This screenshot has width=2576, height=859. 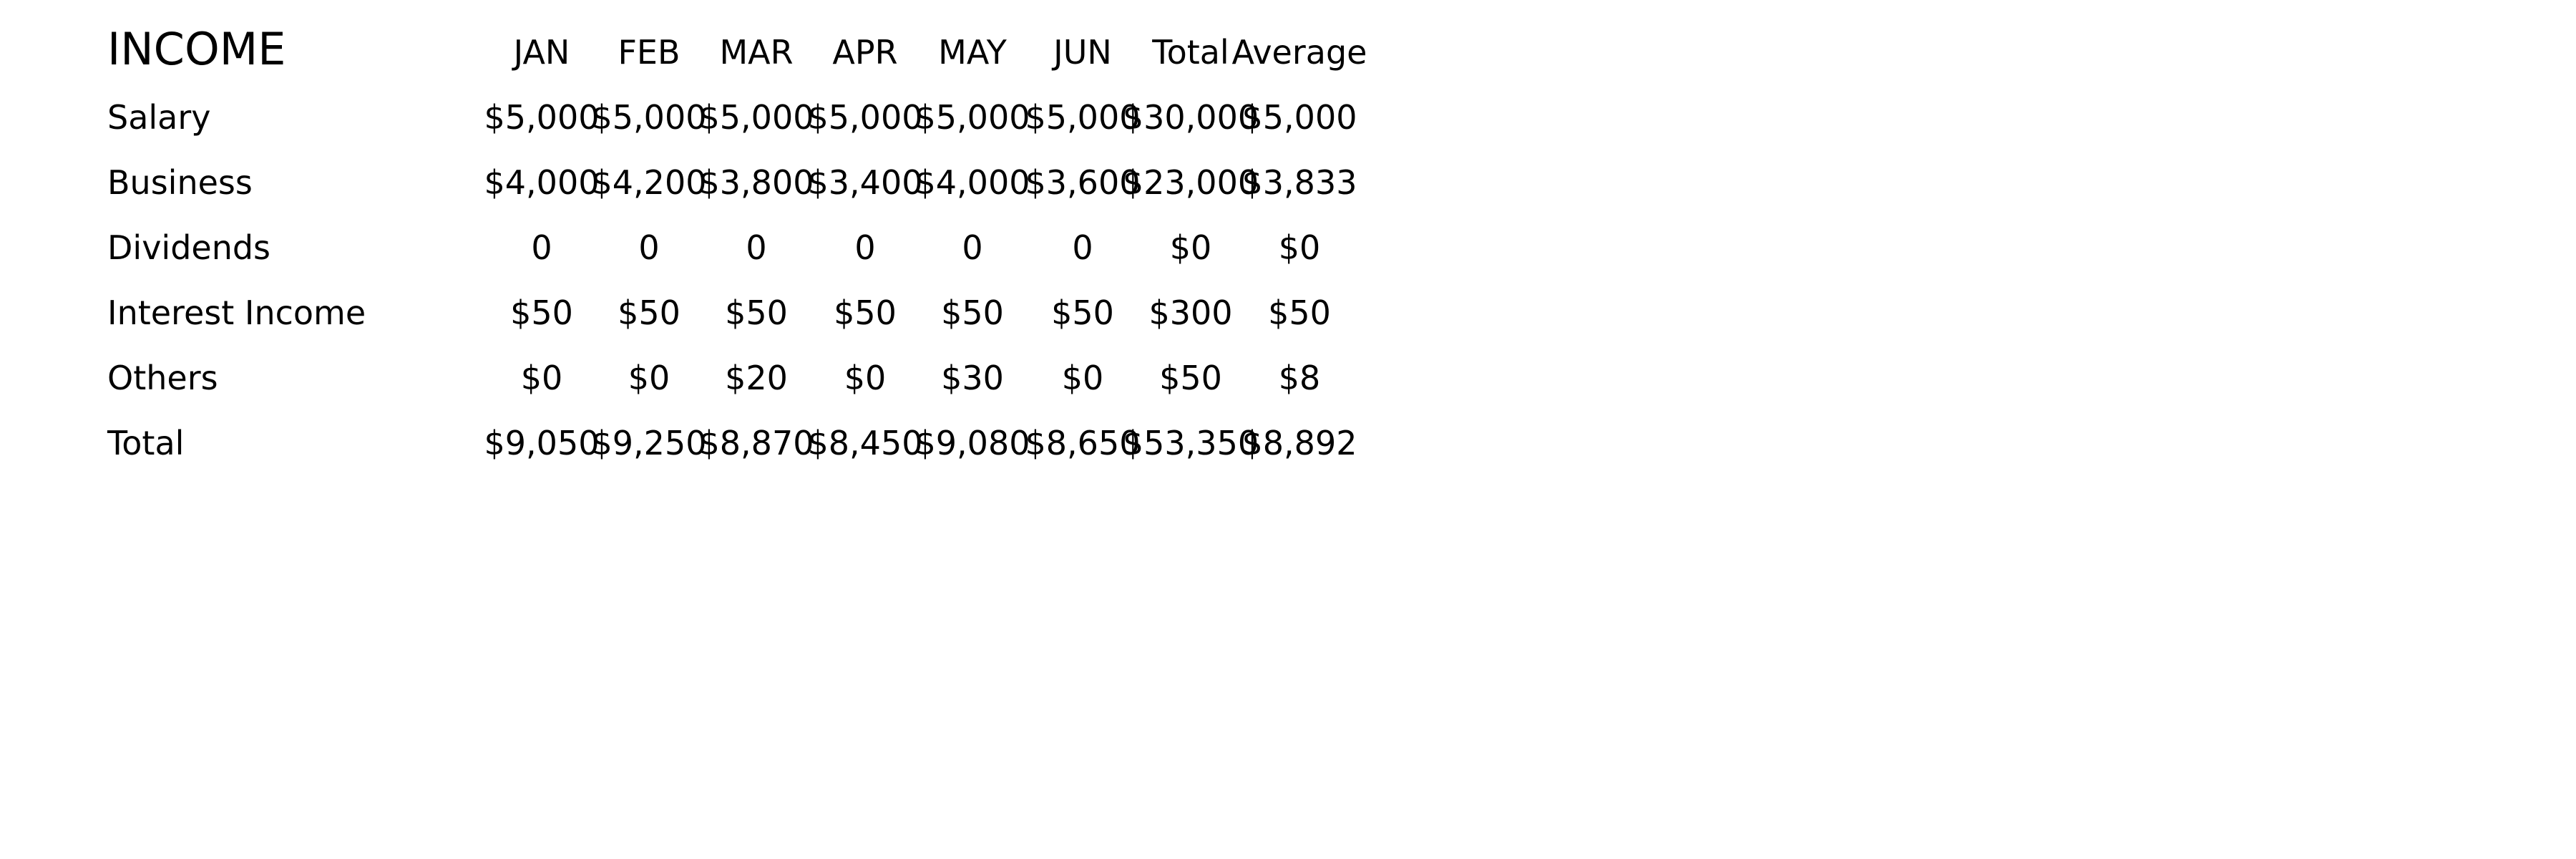 I want to click on column-header-feb: FEB, so click(x=649, y=52).